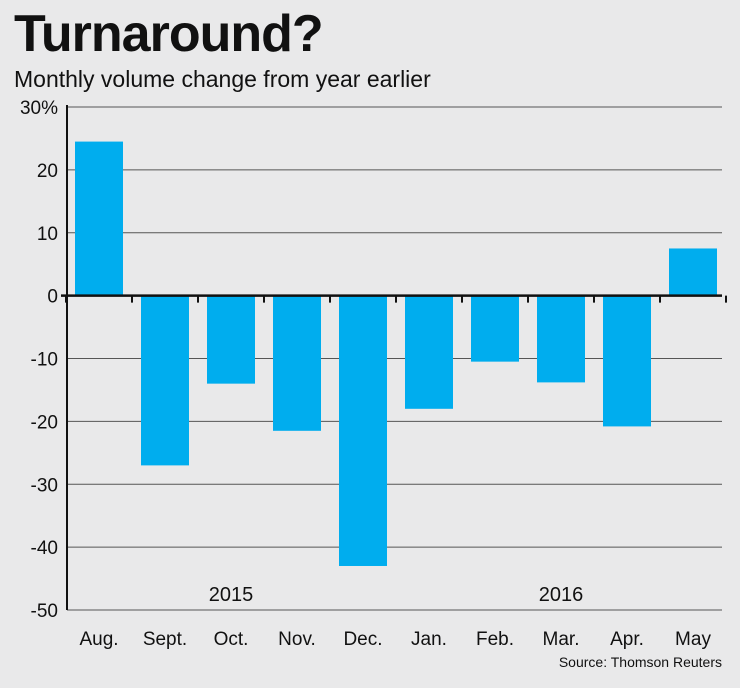 The width and height of the screenshot is (740, 688). I want to click on bar-aug, so click(99, 218).